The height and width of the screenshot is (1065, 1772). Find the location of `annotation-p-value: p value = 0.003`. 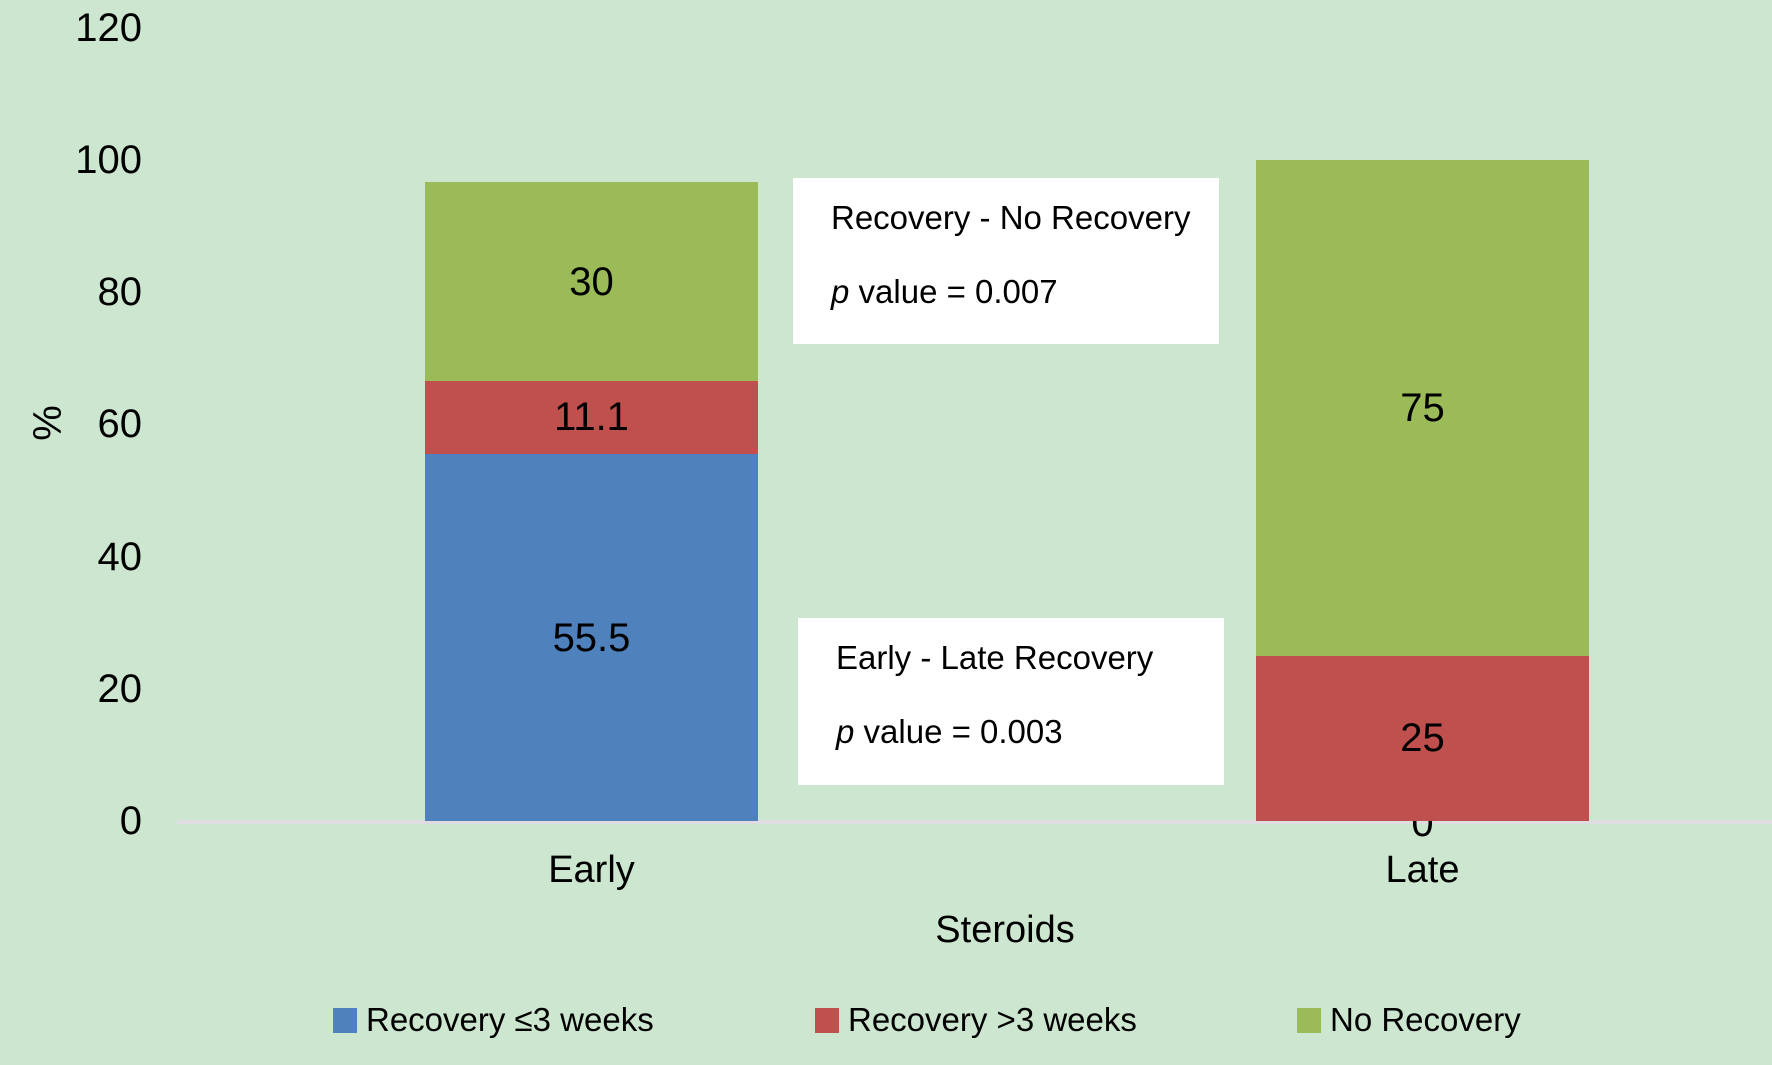

annotation-p-value: p value = 0.003 is located at coordinates (1020, 732).